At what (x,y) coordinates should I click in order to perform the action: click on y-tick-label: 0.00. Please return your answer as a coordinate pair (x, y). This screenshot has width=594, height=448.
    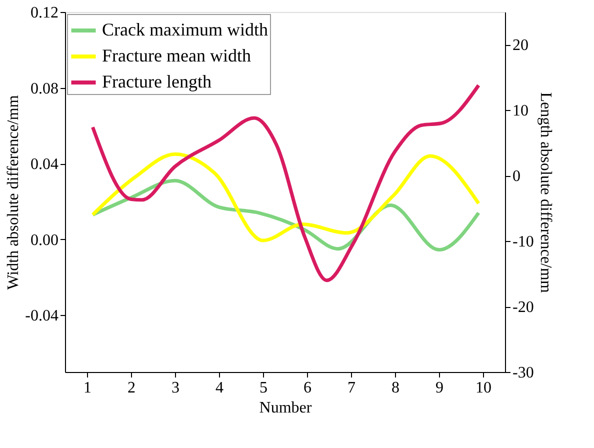
    Looking at the image, I should click on (44, 240).